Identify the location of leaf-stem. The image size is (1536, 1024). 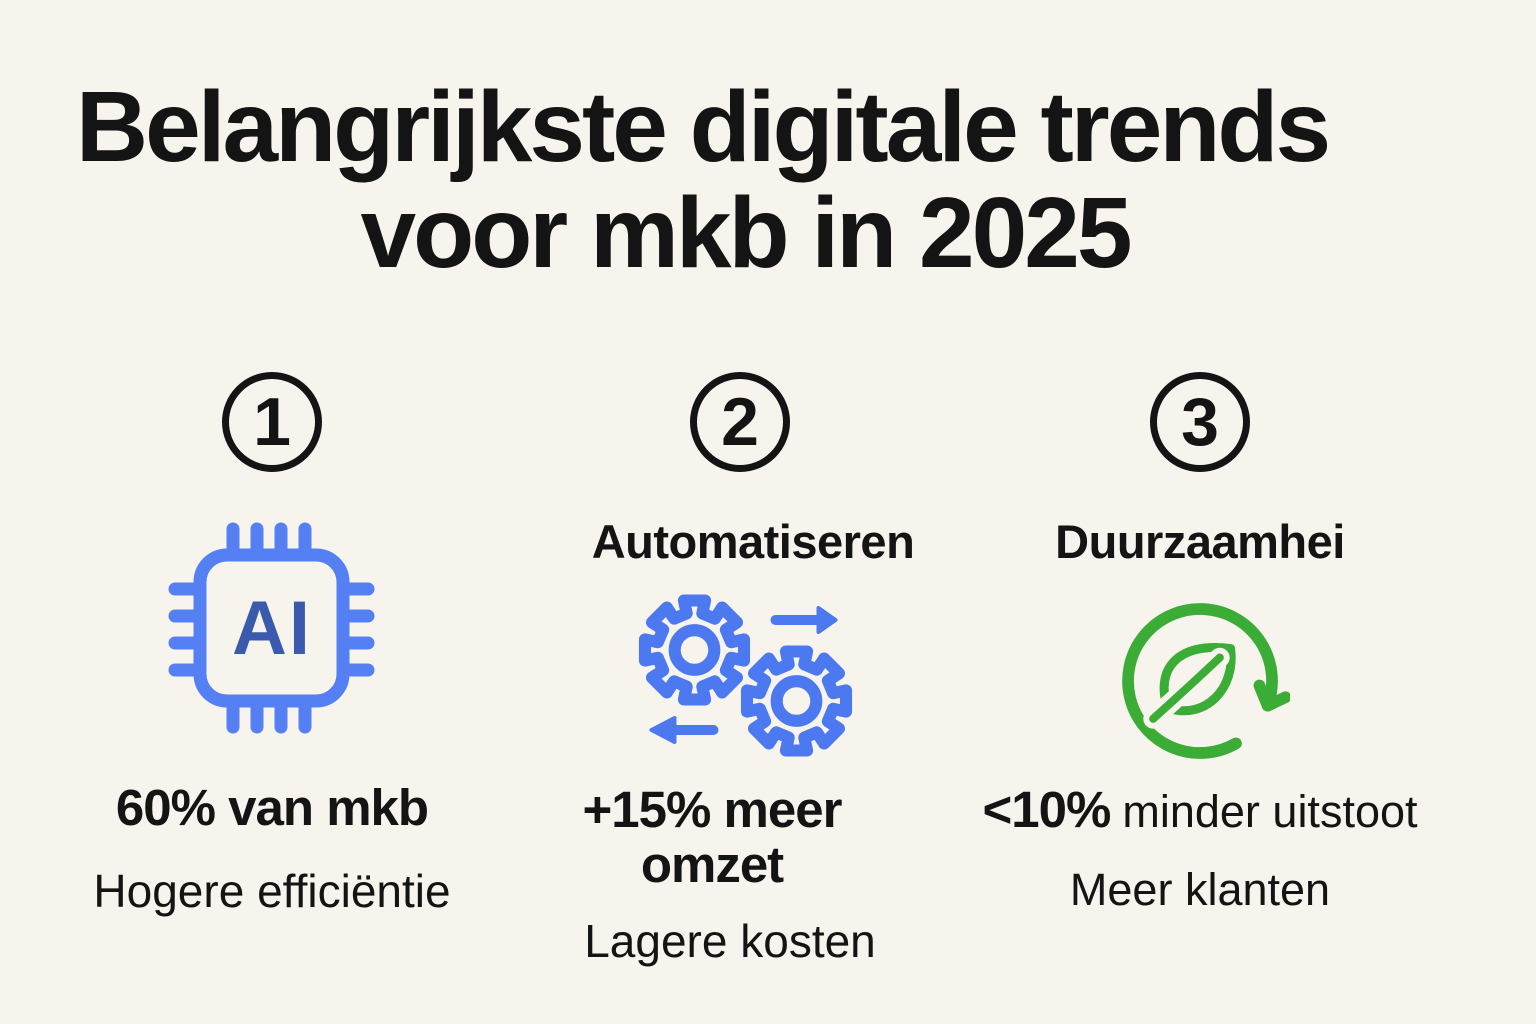
(1186, 688).